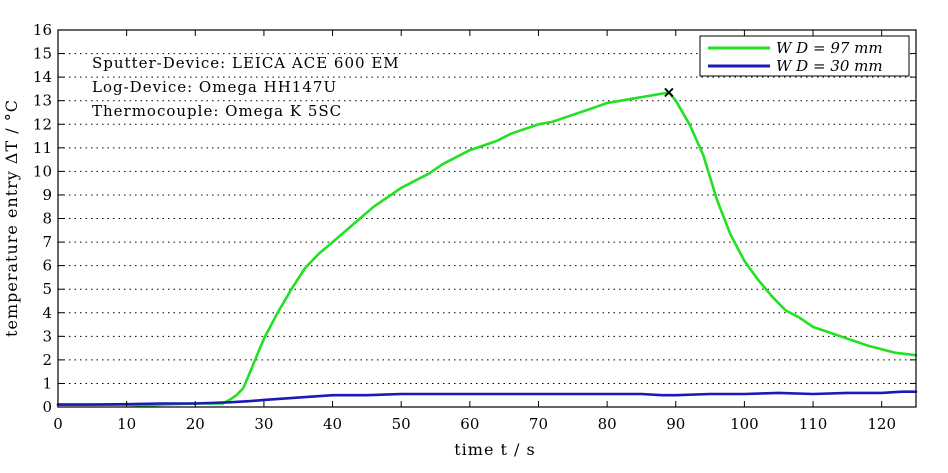  I want to click on x-tick-label: 60, so click(469, 424).